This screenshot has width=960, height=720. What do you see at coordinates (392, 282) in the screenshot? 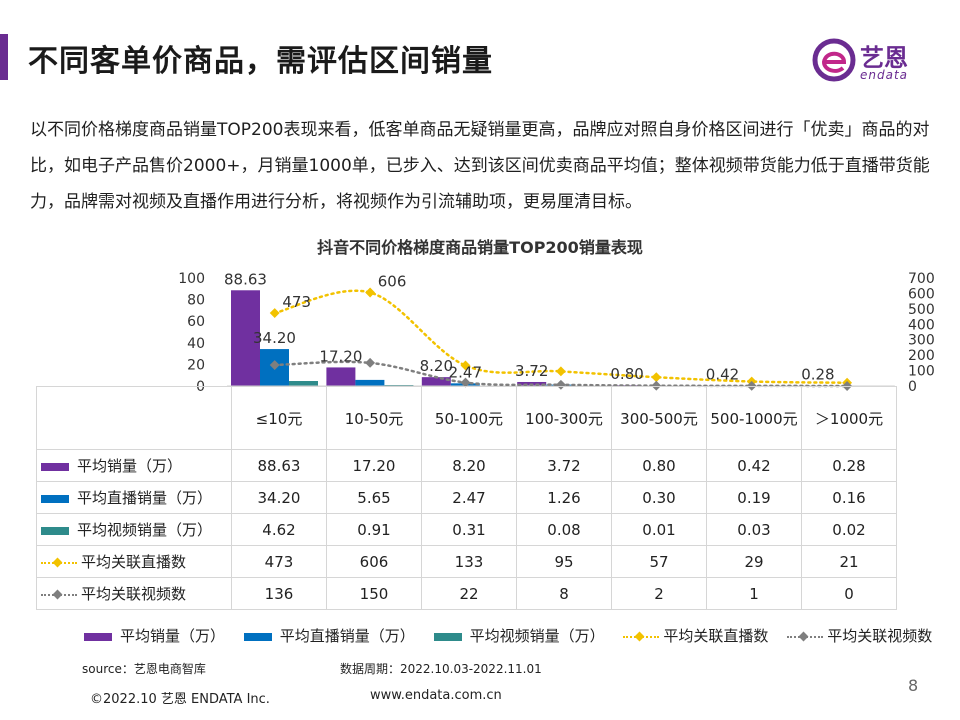
I see `data-label: 606` at bounding box center [392, 282].